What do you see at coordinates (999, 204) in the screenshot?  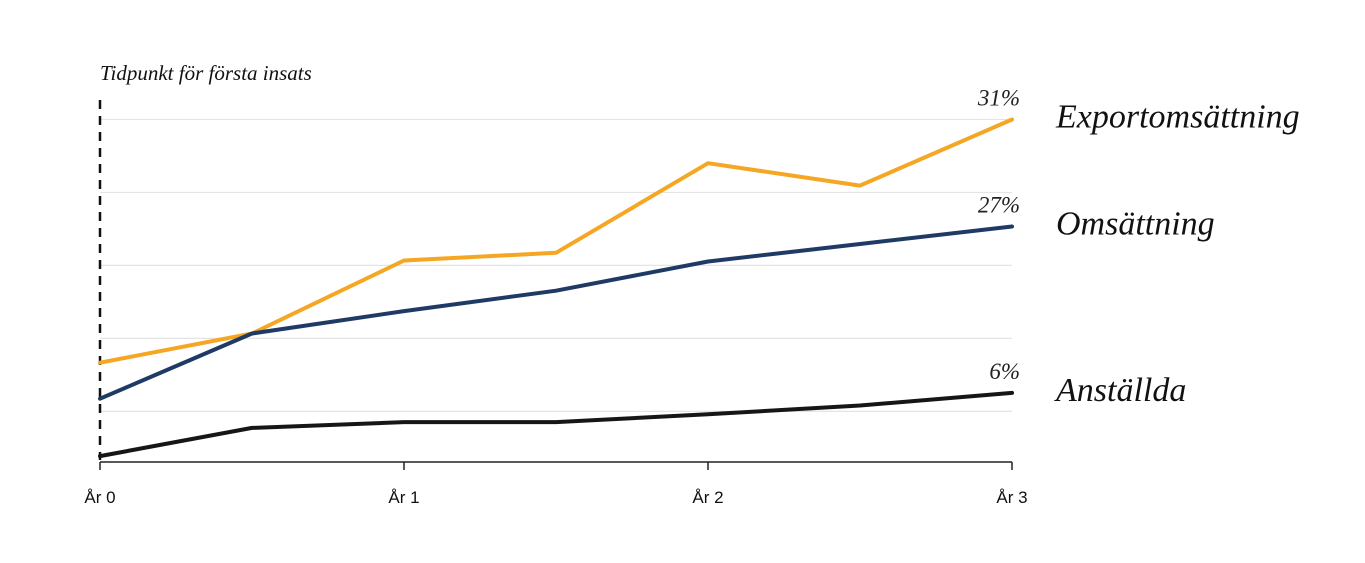 I see `end-value-label: 27%` at bounding box center [999, 204].